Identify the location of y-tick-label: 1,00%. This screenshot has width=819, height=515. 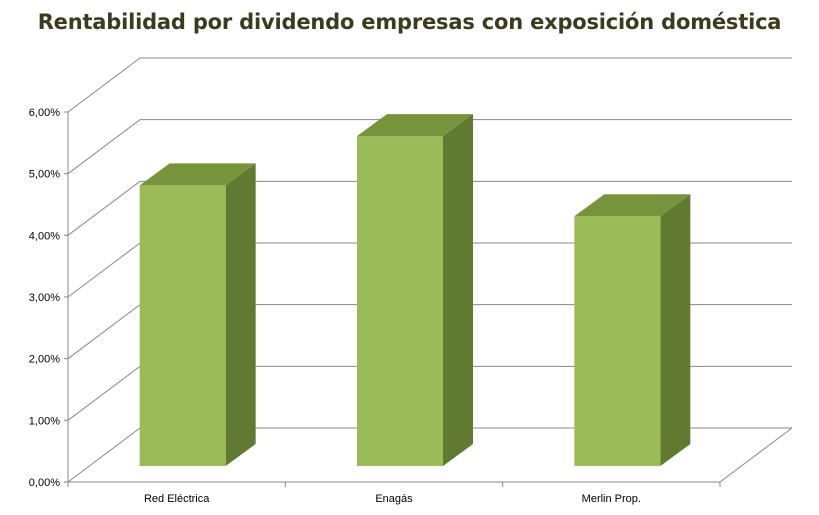
(44, 421).